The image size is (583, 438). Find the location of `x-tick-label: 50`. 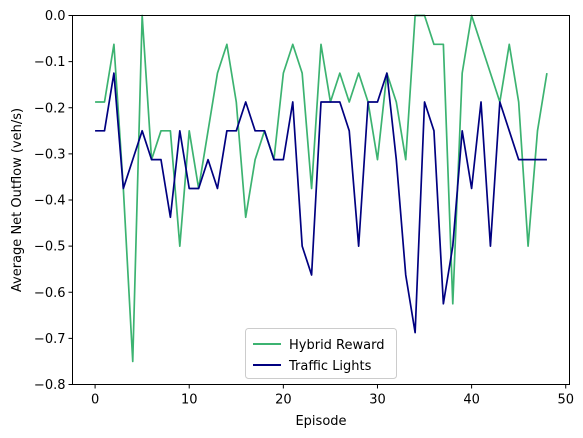

x-tick-label: 50 is located at coordinates (565, 400).